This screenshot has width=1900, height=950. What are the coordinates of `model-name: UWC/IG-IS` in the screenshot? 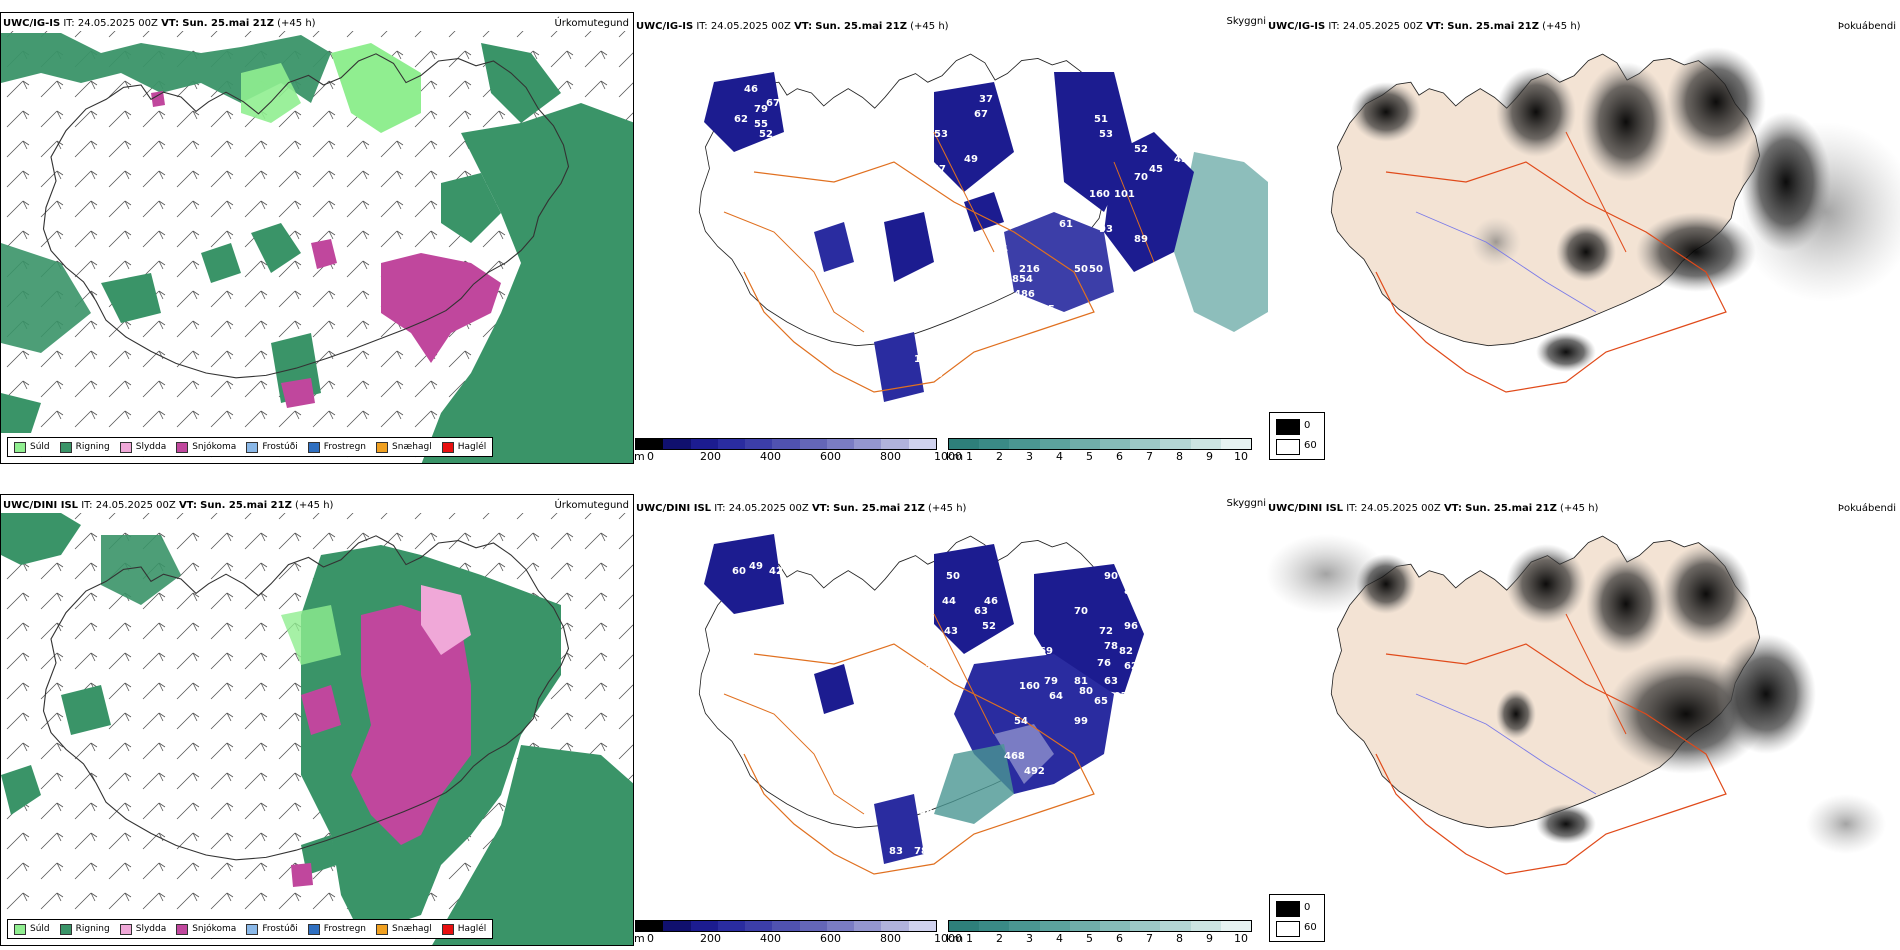 It's located at (1297, 26).